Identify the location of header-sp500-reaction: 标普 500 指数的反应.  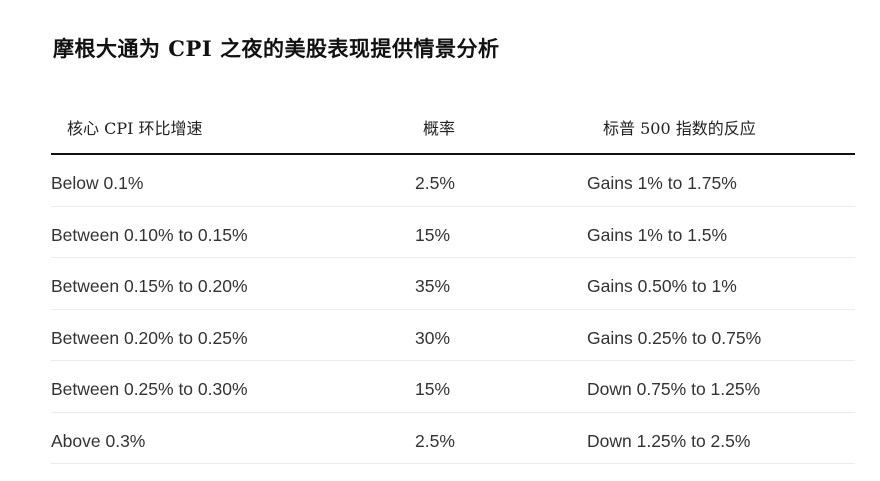
(679, 128).